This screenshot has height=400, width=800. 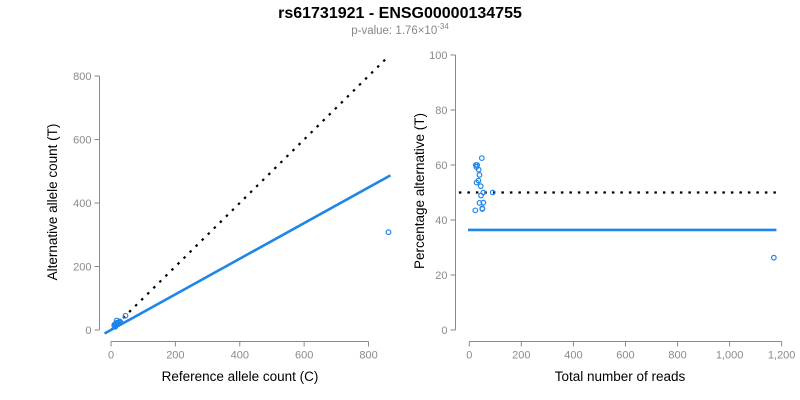 I want to click on percentage-alternative-y-tick-label: 80, so click(x=441, y=111).